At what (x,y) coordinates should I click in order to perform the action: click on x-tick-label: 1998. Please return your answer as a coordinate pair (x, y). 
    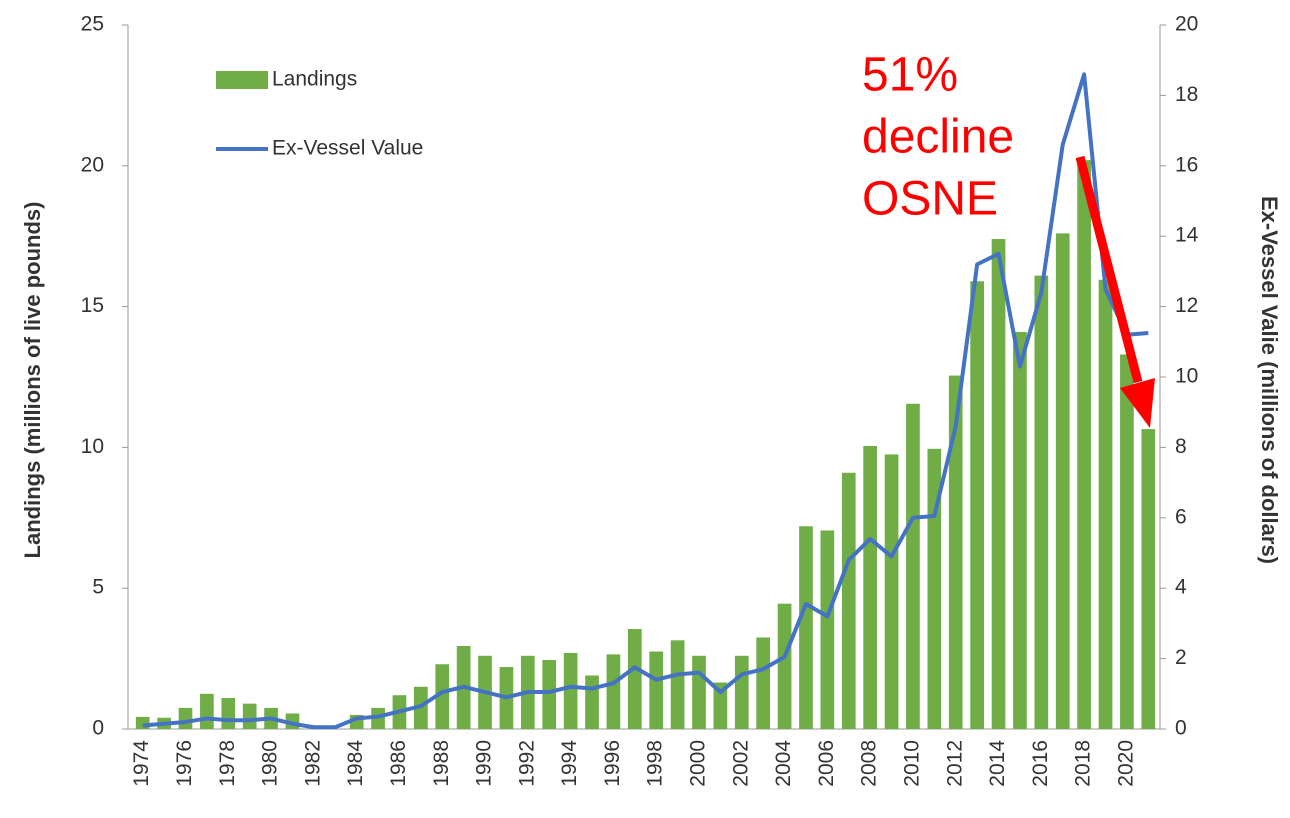
    Looking at the image, I should click on (655, 763).